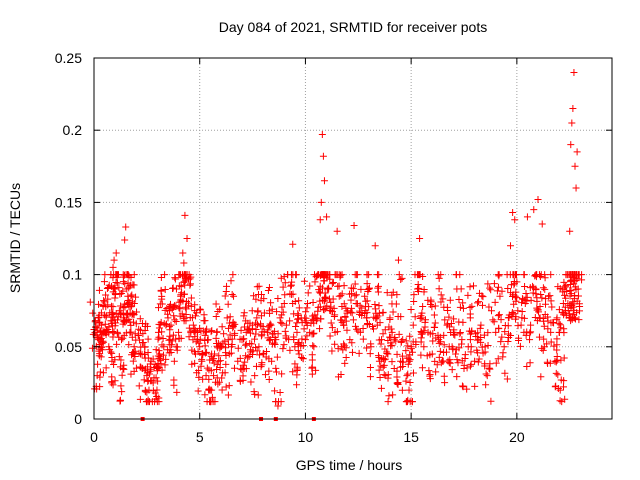 This screenshot has width=640, height=480. What do you see at coordinates (411, 437) in the screenshot?
I see `x-tick-label: 15` at bounding box center [411, 437].